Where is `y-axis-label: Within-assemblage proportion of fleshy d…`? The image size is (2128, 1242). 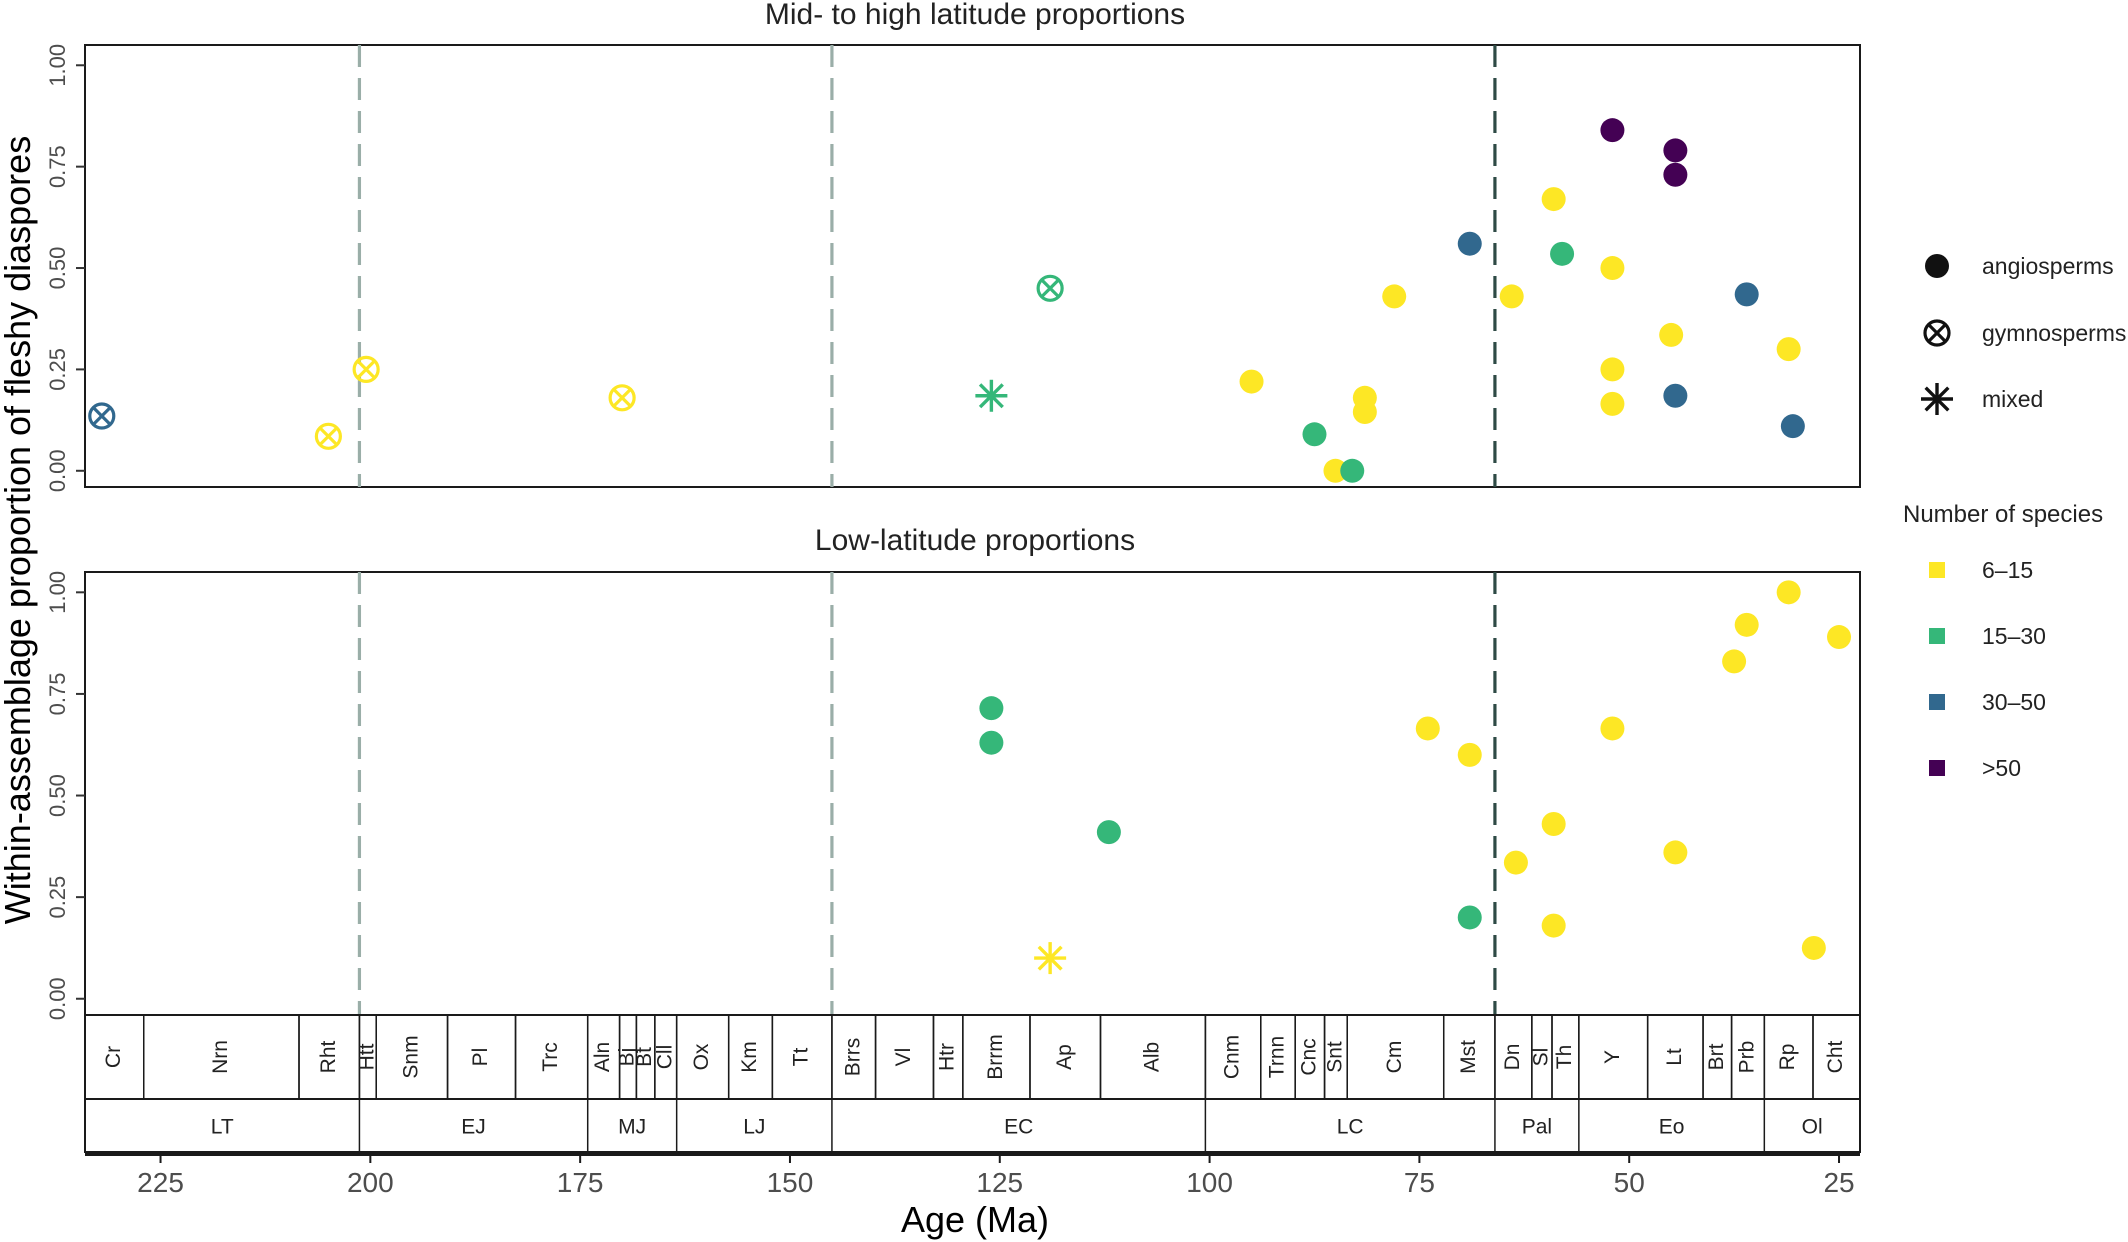 y-axis-label: Within-assemblage proportion of fleshy d… is located at coordinates (19, 530).